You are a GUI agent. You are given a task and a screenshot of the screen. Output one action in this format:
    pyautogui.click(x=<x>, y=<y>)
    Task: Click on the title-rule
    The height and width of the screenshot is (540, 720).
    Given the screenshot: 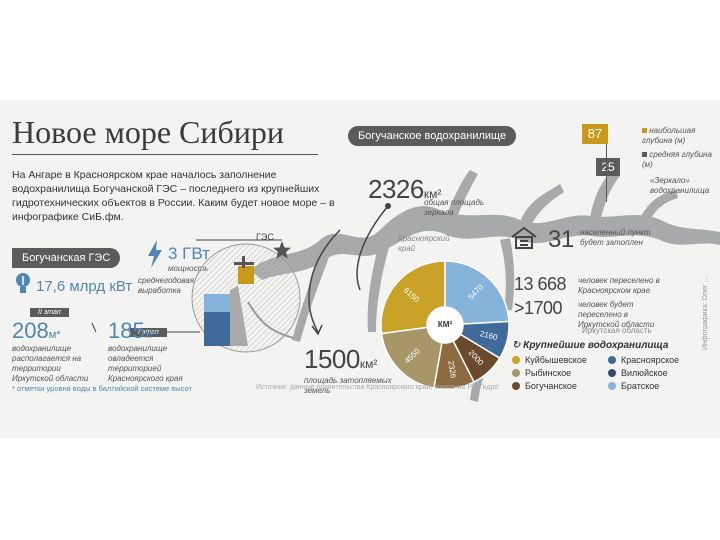 What is the action you would take?
    pyautogui.click(x=165, y=154)
    